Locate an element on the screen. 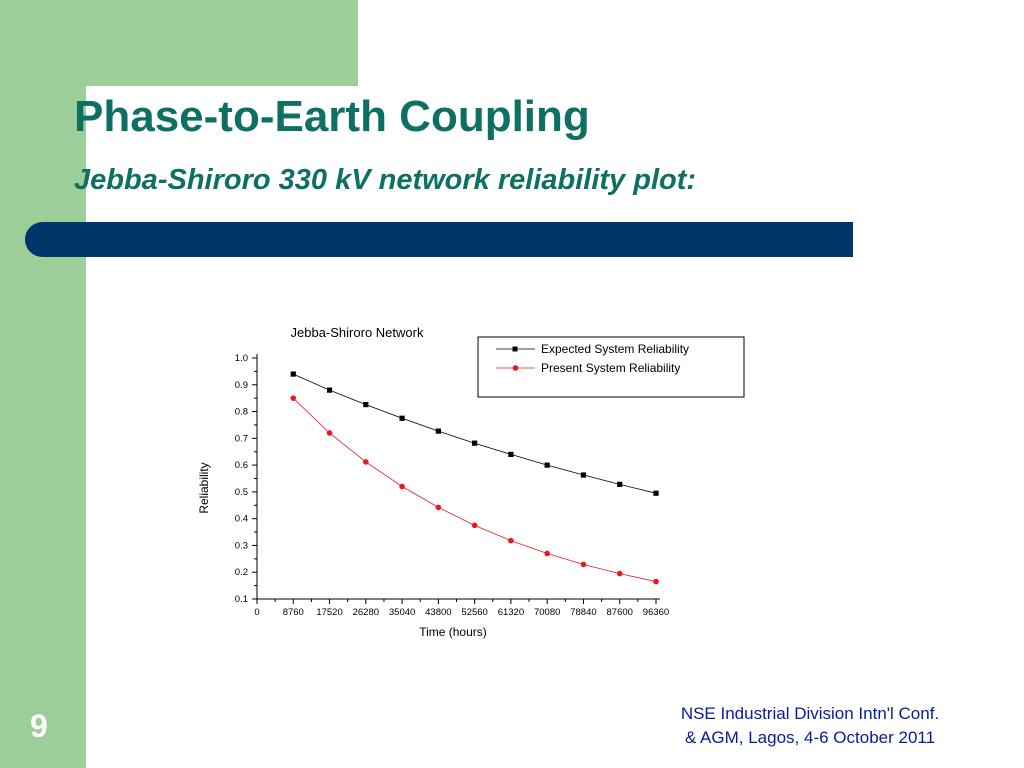 This screenshot has height=768, width=1024. y-tick-label: 0.1 is located at coordinates (241, 599).